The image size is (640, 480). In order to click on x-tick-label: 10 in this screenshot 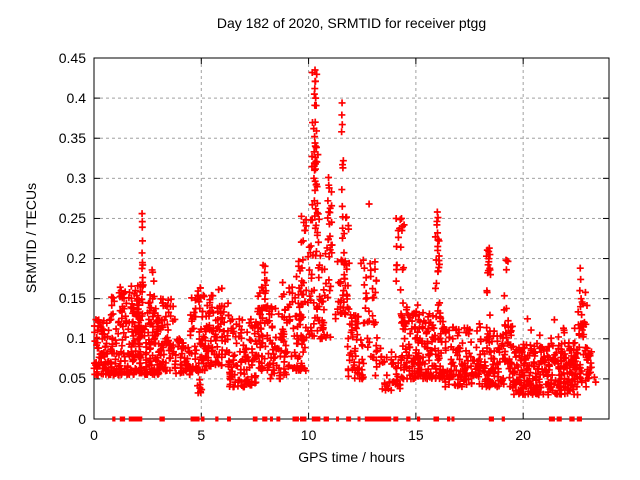, I will do `click(308, 435)`.